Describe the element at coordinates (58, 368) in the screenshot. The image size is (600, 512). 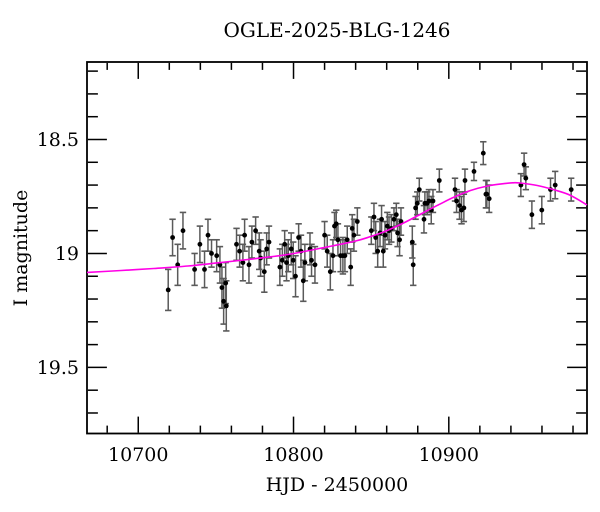
I see `y-tick-label: 19.5` at that location.